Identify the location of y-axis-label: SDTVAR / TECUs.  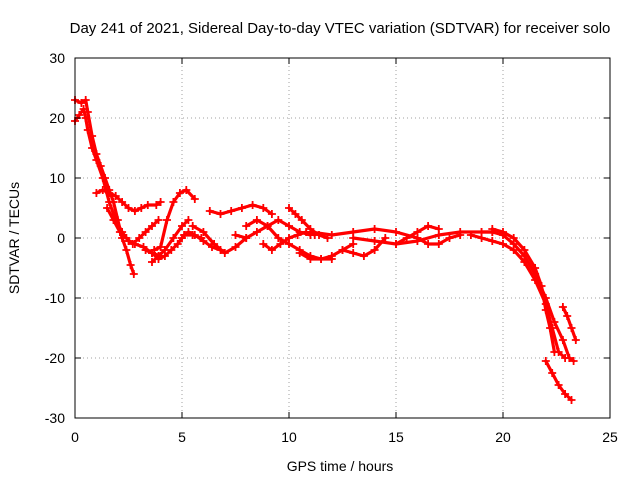
(14, 238).